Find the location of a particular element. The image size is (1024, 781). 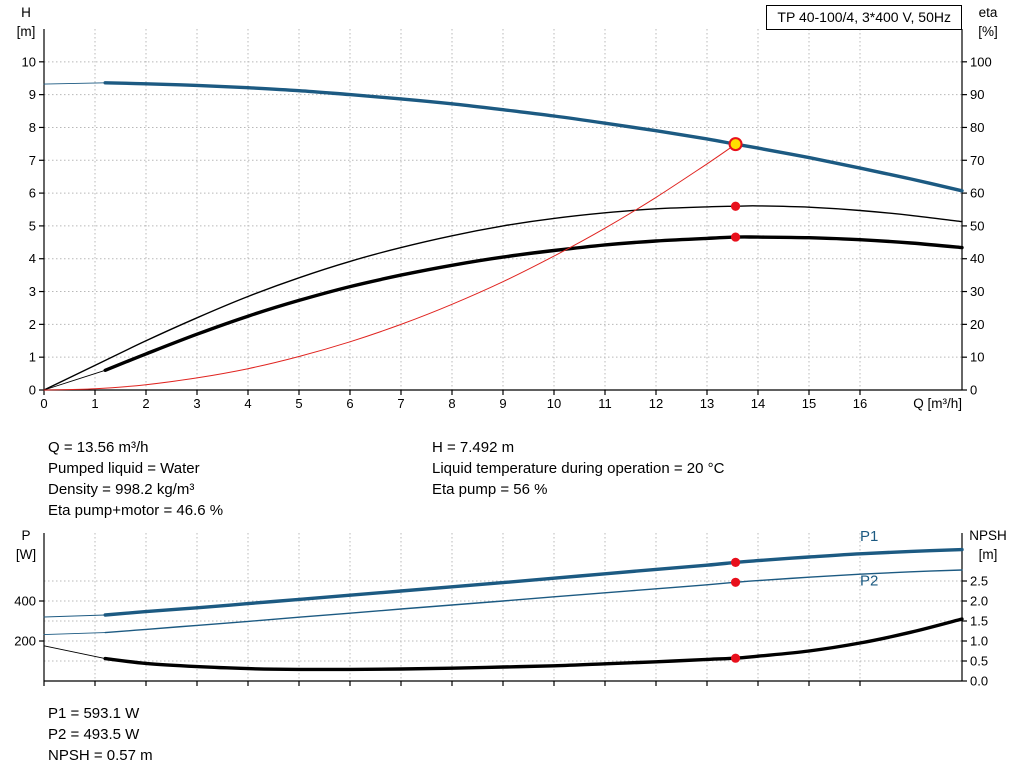

left-axis-tick-label: 3 is located at coordinates (32, 291).